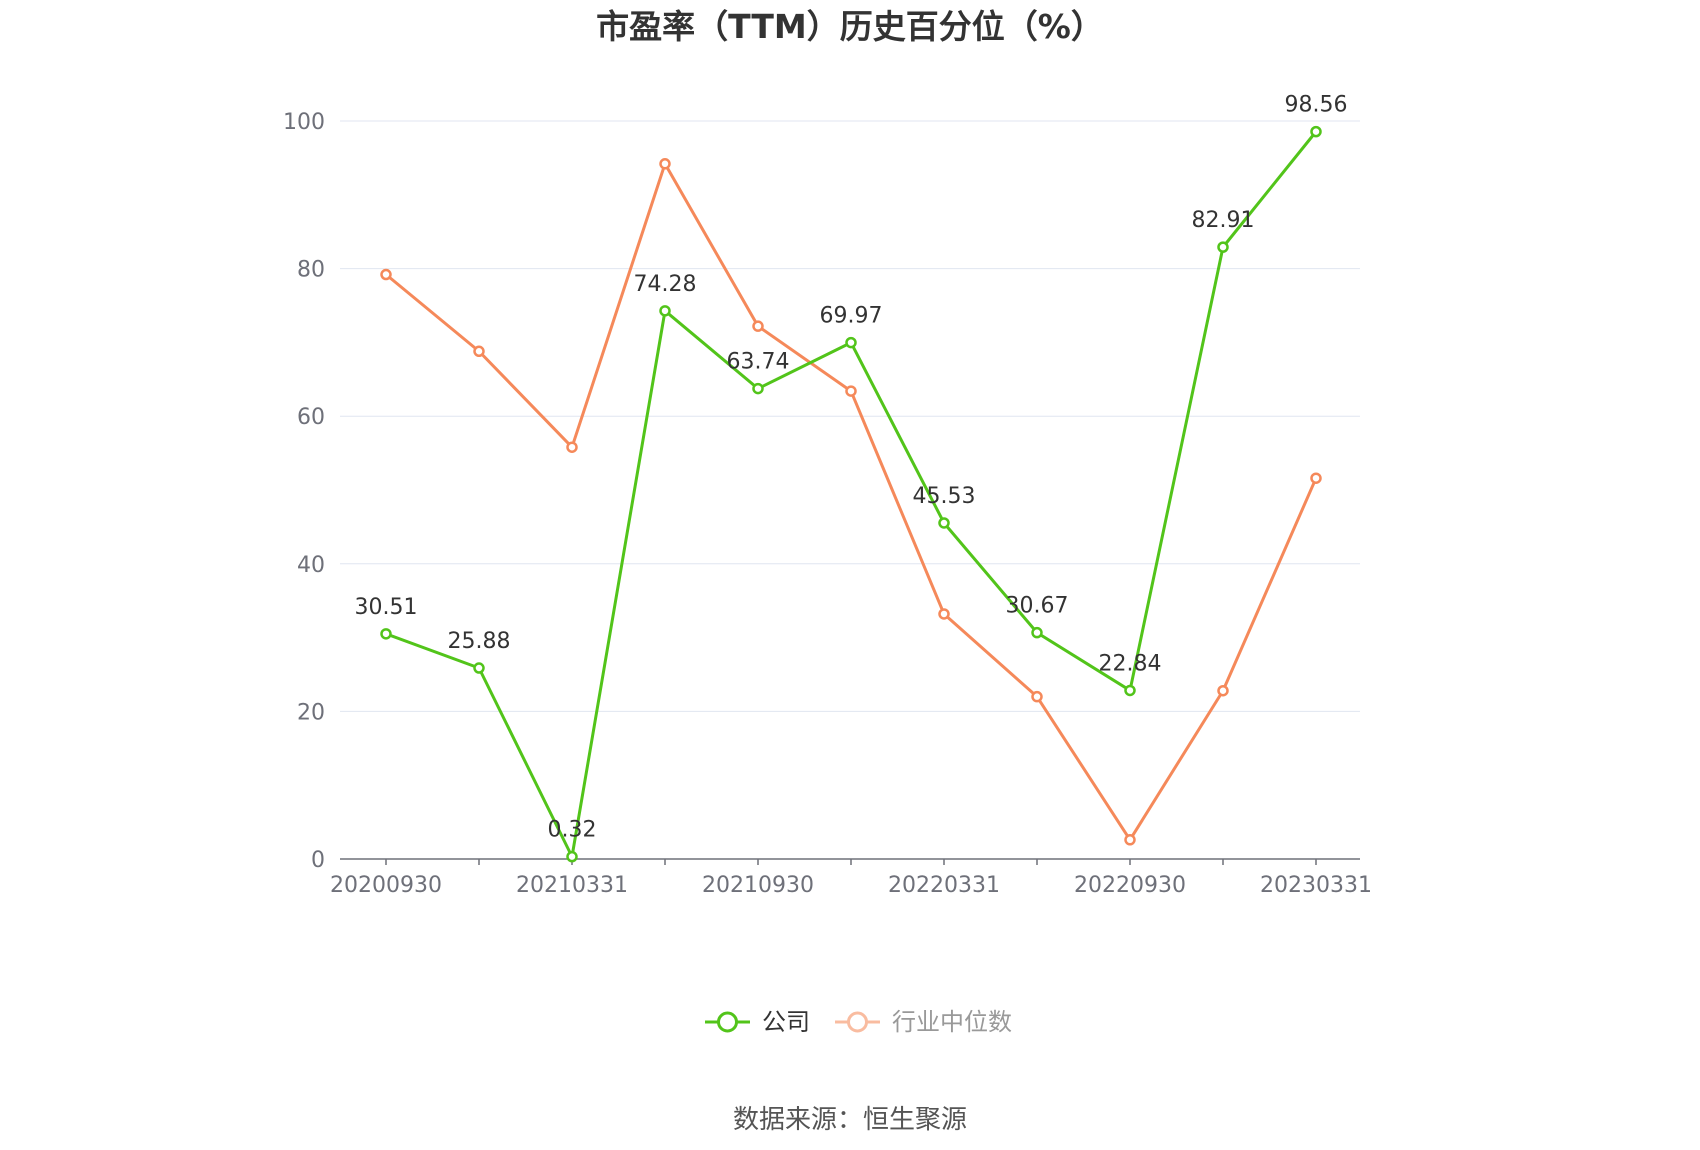 The height and width of the screenshot is (1150, 1700). Describe the element at coordinates (386, 885) in the screenshot. I see `x-tick-label: 20200930` at that location.